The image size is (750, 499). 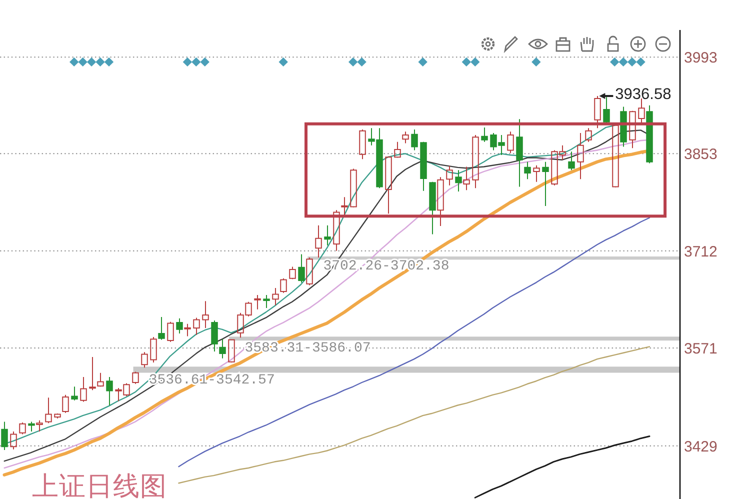 What do you see at coordinates (701, 155) in the screenshot?
I see `tick-label: 3853` at bounding box center [701, 155].